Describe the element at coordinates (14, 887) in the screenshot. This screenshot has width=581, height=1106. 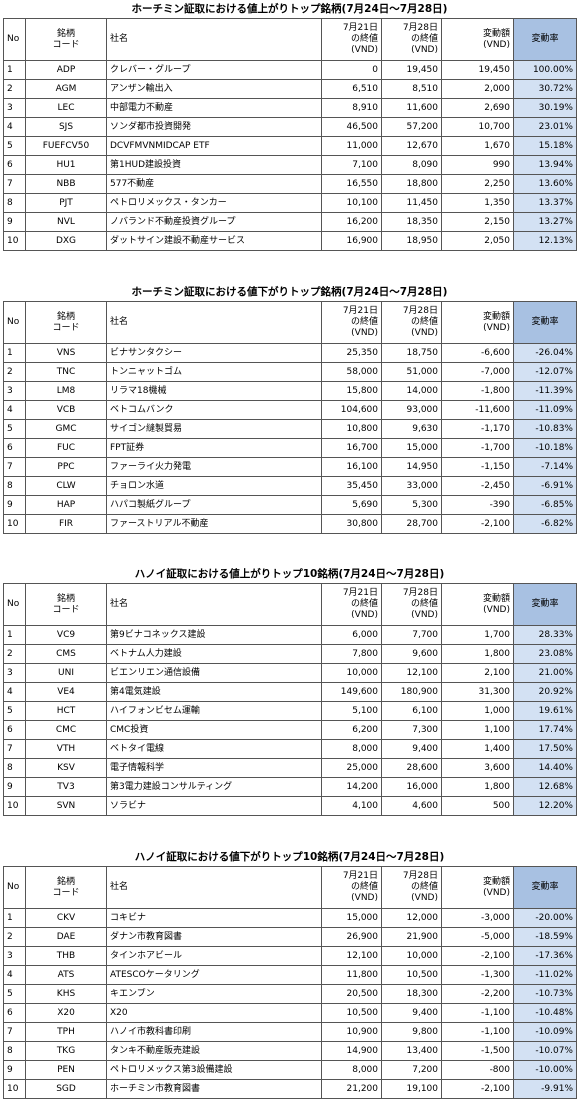
I see `header-cell: No` at that location.